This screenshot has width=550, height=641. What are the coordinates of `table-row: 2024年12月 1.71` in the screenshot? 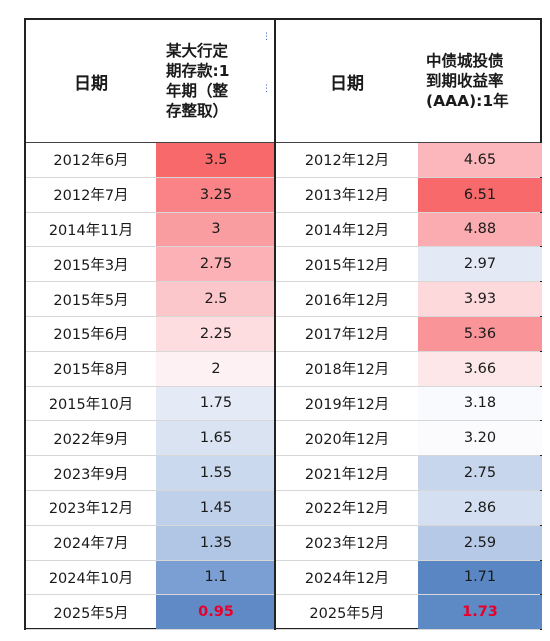 It's located at (409, 578).